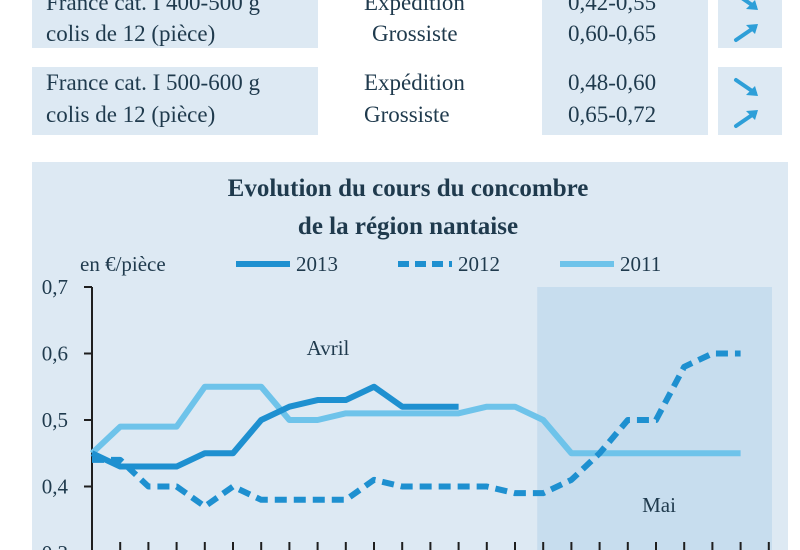 The image size is (800, 550). What do you see at coordinates (55, 287) in the screenshot?
I see `y-tick-label: 0,7` at bounding box center [55, 287].